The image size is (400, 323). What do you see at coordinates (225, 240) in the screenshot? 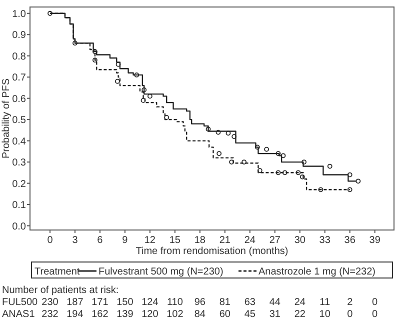
I see `x-tick-label: 21` at bounding box center [225, 240].